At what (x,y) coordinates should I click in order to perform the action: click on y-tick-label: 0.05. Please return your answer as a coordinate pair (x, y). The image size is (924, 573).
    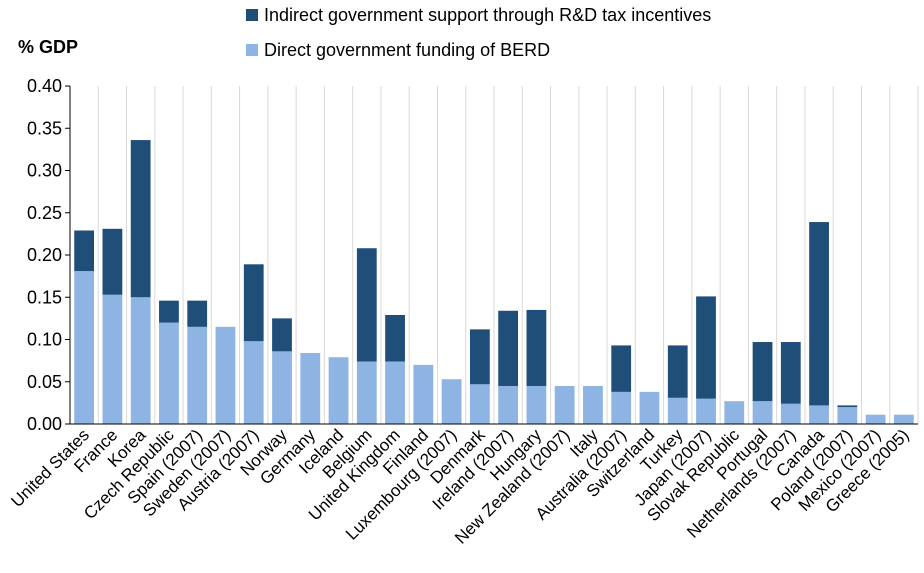
    Looking at the image, I should click on (44, 382).